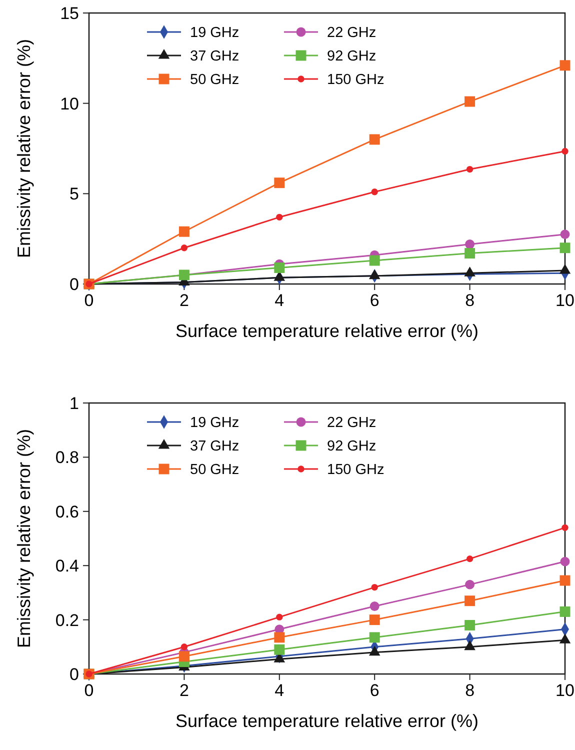 The height and width of the screenshot is (750, 575). I want to click on y-tick-label: 0.2, so click(67, 620).